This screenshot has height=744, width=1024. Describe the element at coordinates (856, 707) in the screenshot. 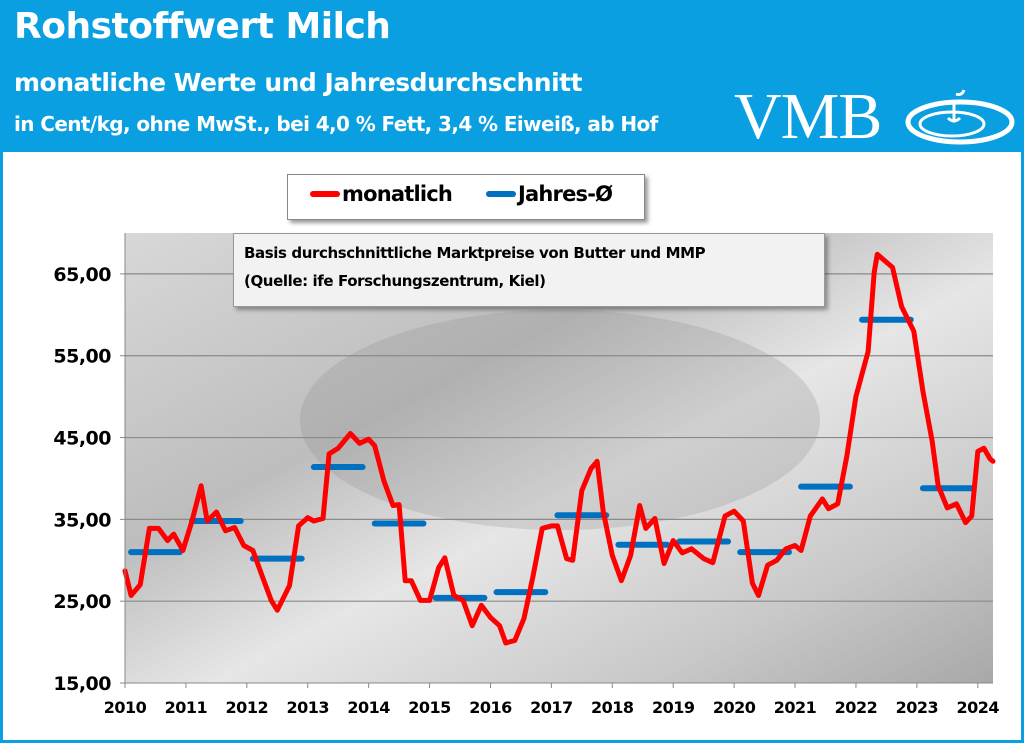

I see `x-tick-label: 2022` at that location.